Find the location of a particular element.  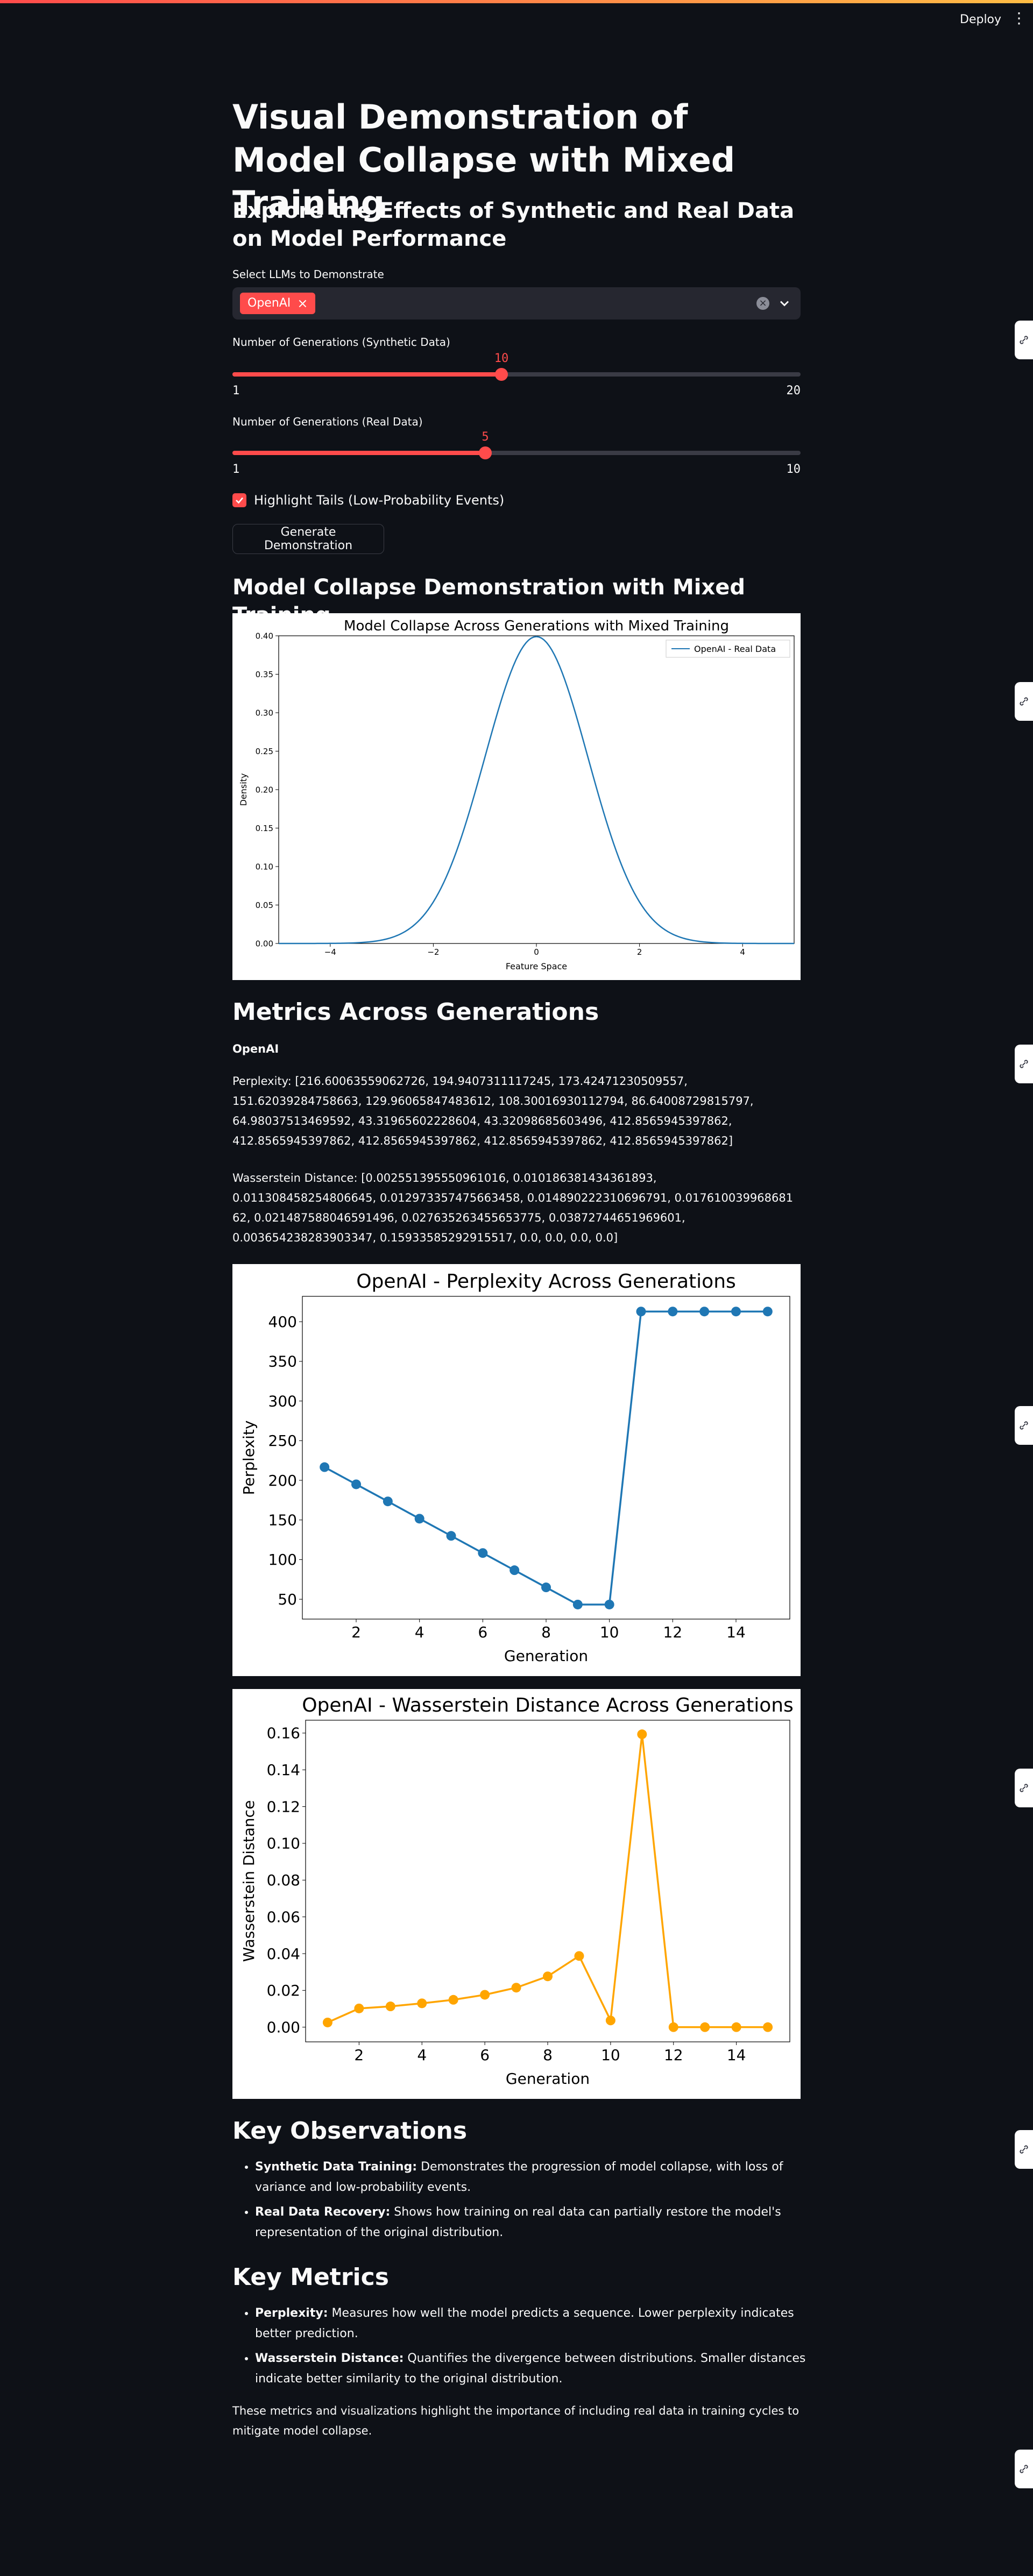

x-axis-label: Feature Space is located at coordinates (536, 966).